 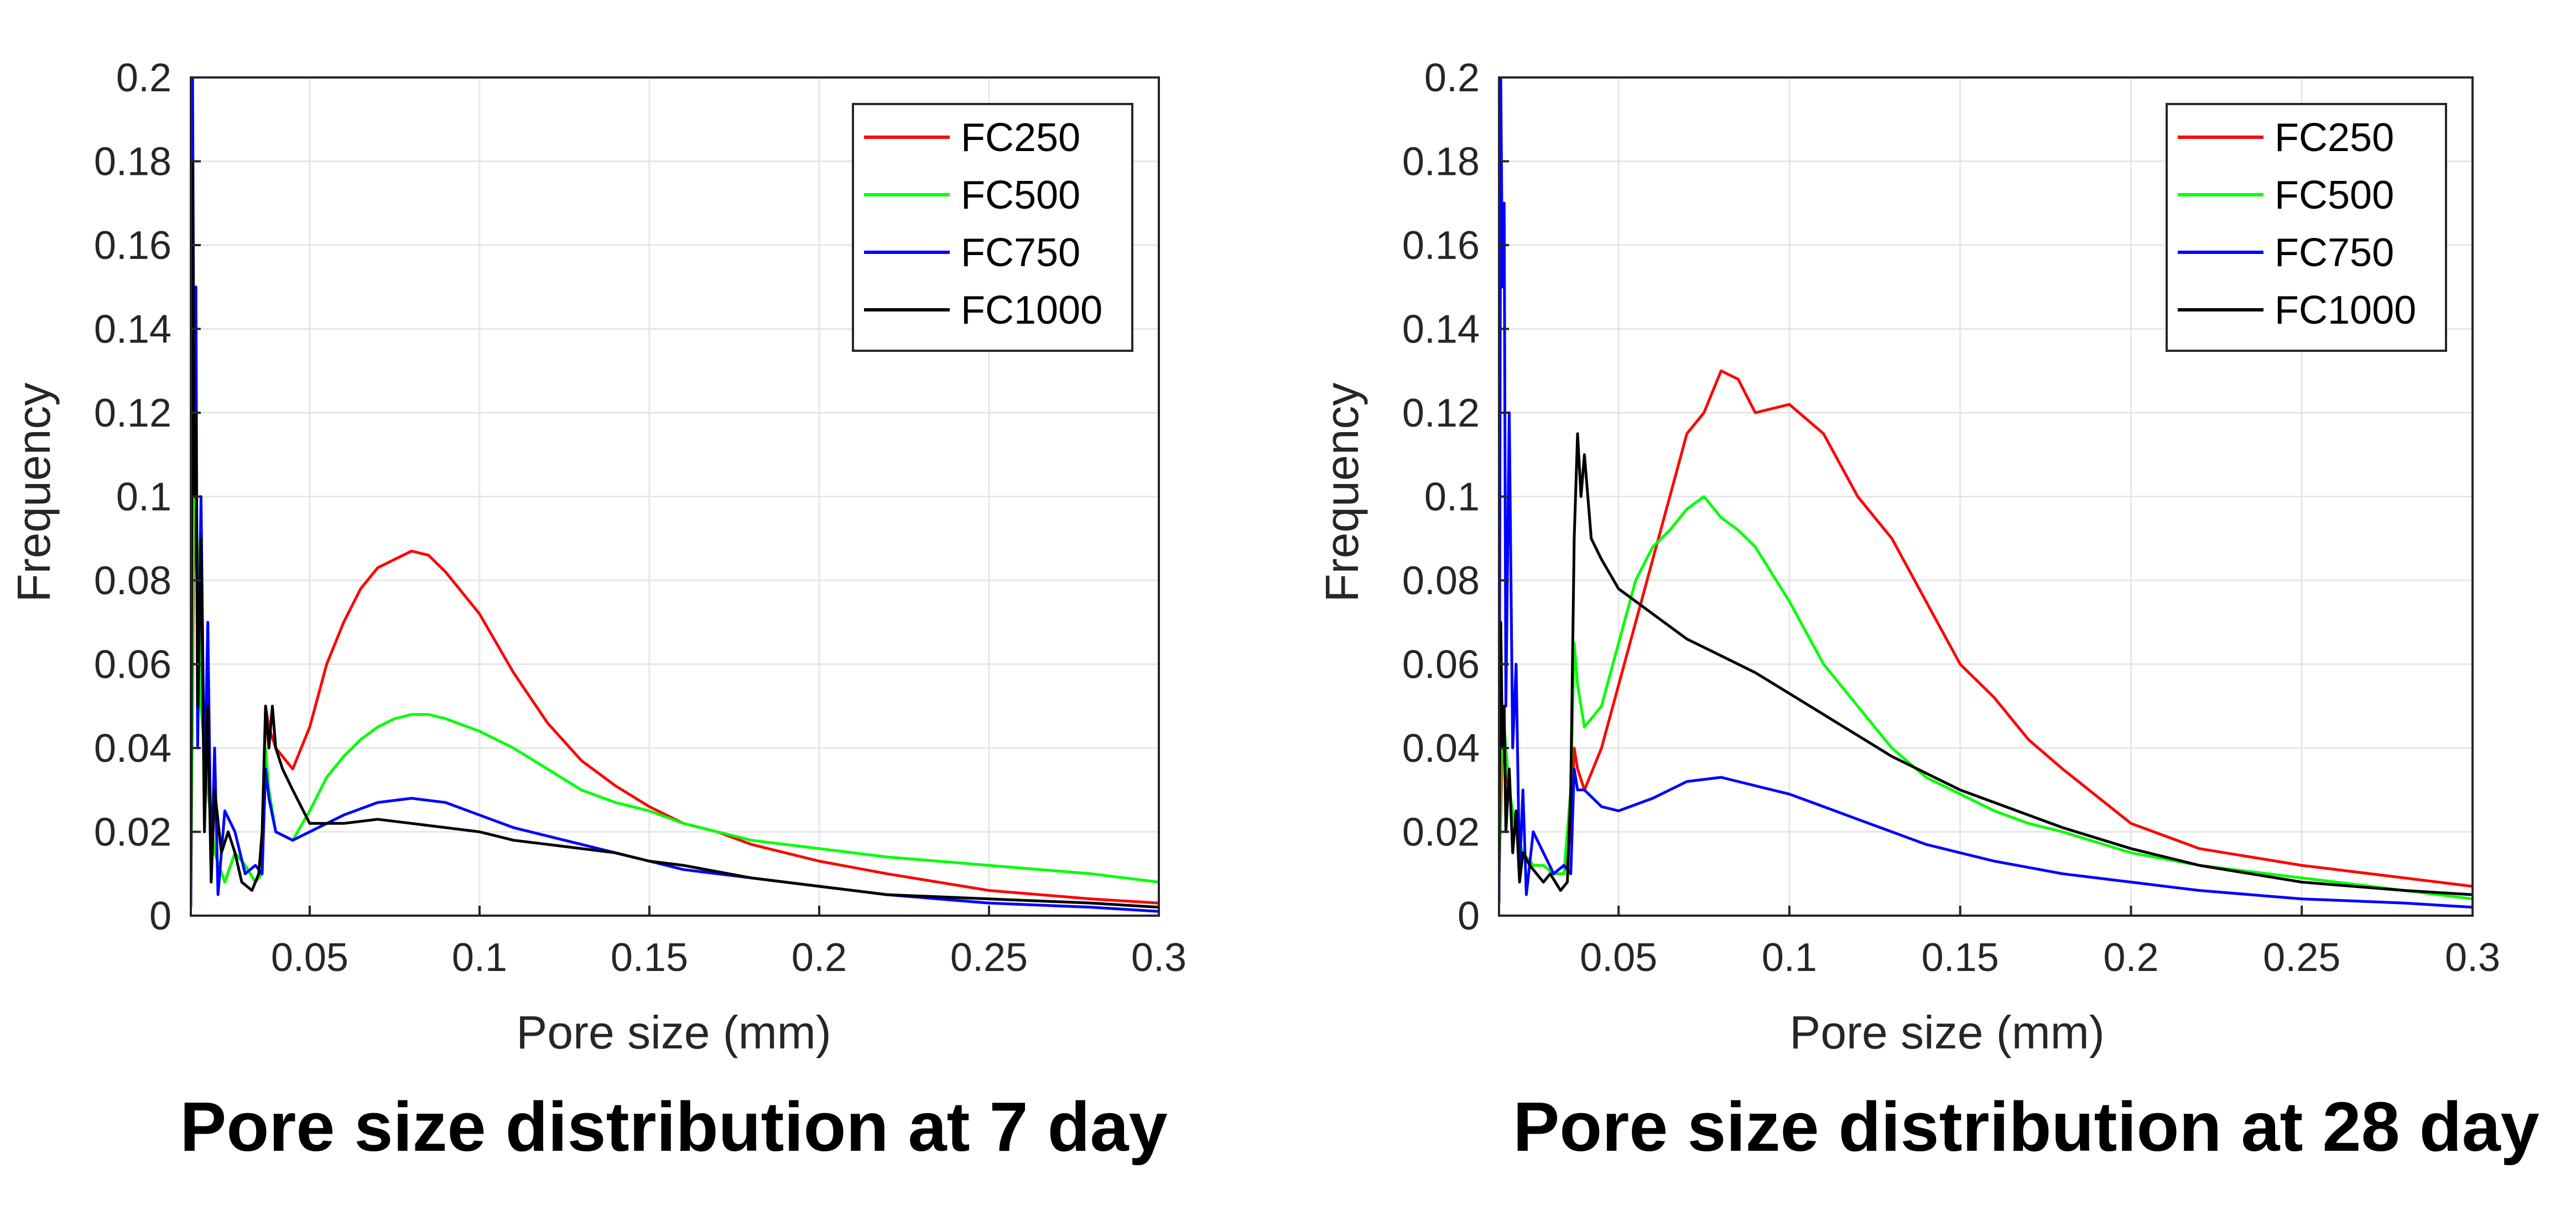 What do you see at coordinates (674, 1127) in the screenshot?
I see `chart-title: Pore size distribution at 7 day` at bounding box center [674, 1127].